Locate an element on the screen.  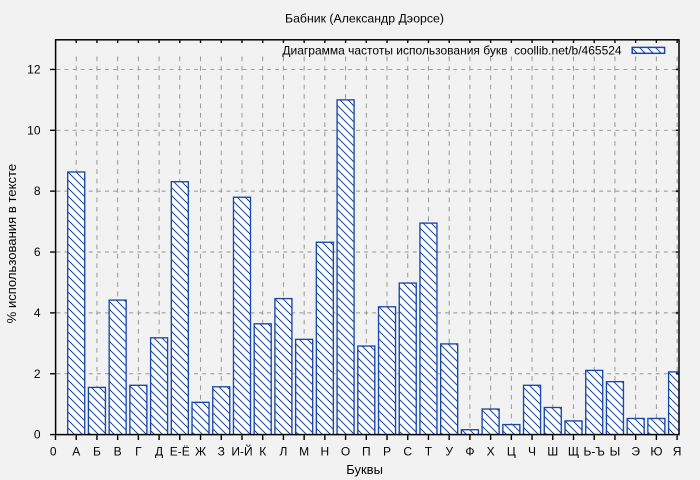
svg-text: Ч is located at coordinates (532, 452).